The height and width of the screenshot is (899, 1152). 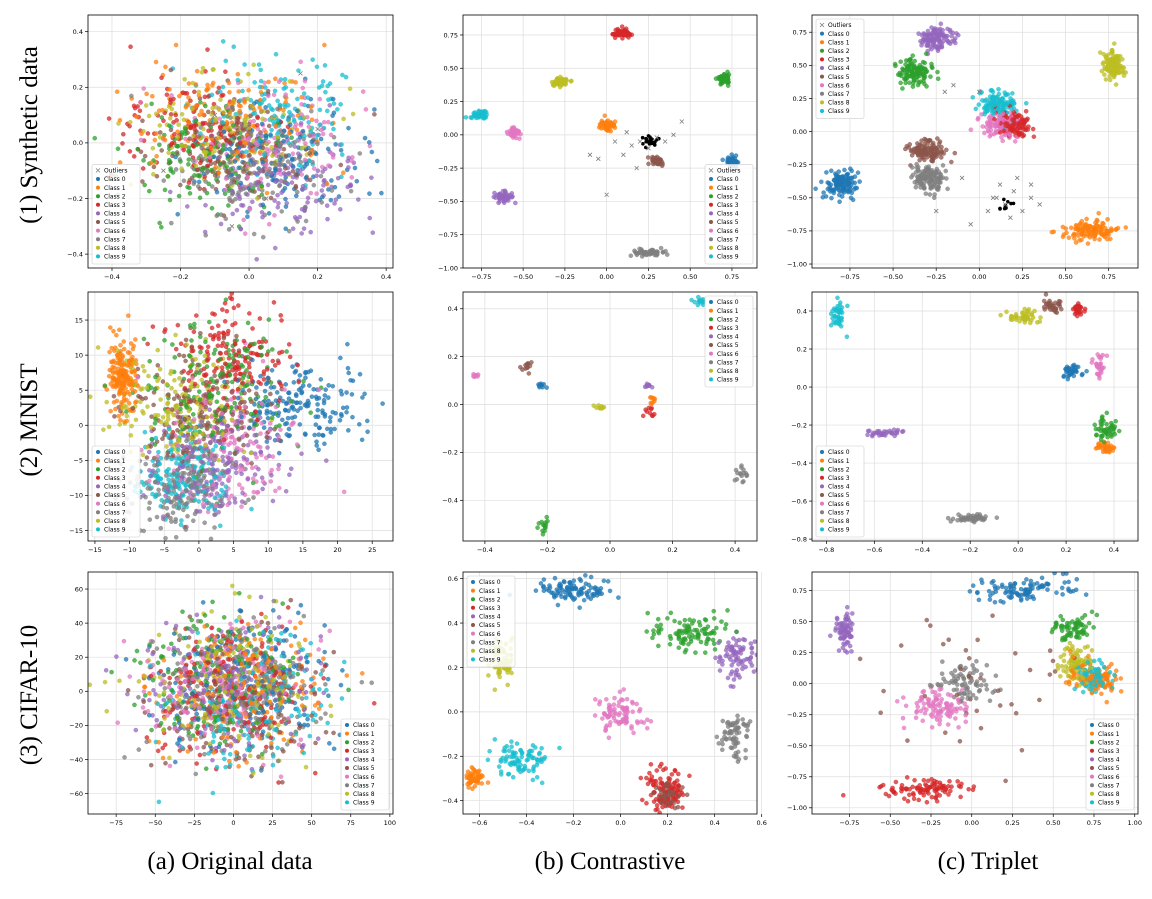 What do you see at coordinates (610, 141) in the screenshot?
I see `plot-frame` at bounding box center [610, 141].